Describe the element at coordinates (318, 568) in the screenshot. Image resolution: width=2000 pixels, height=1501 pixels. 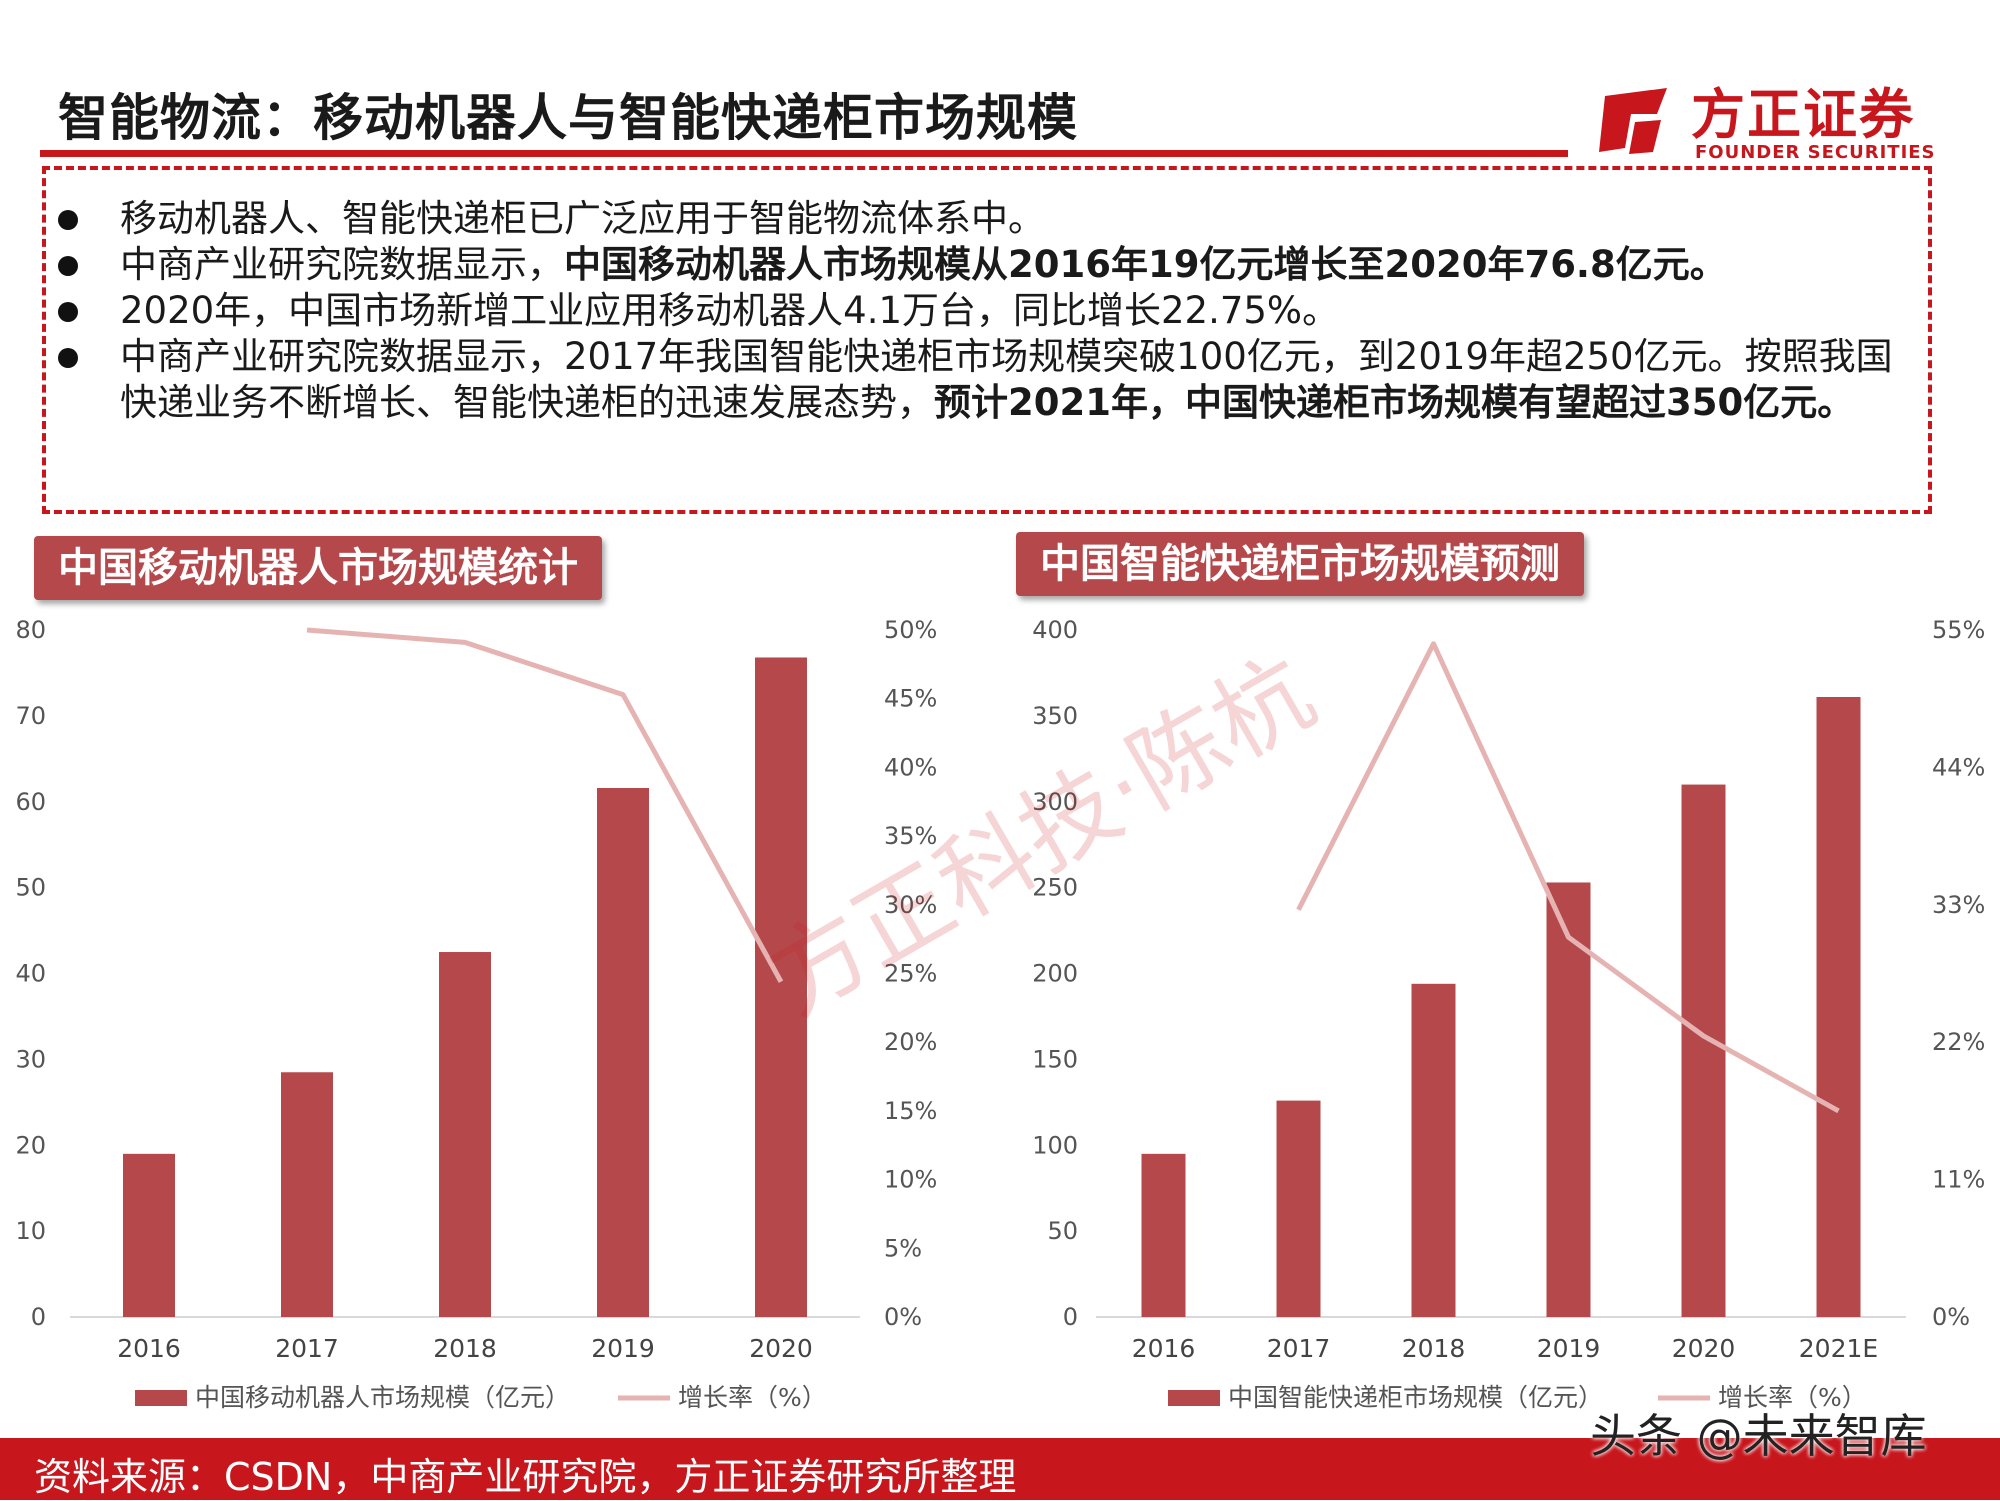
I see `left-chart-title: 中国移动机器人市场规模统计` at that location.